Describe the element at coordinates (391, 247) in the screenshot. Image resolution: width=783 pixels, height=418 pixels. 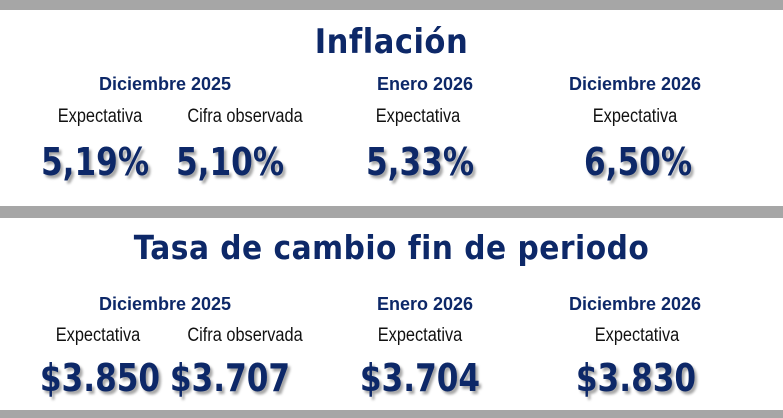
I see `exchange-rate-title: Tasa de cambio fin de periodo` at that location.